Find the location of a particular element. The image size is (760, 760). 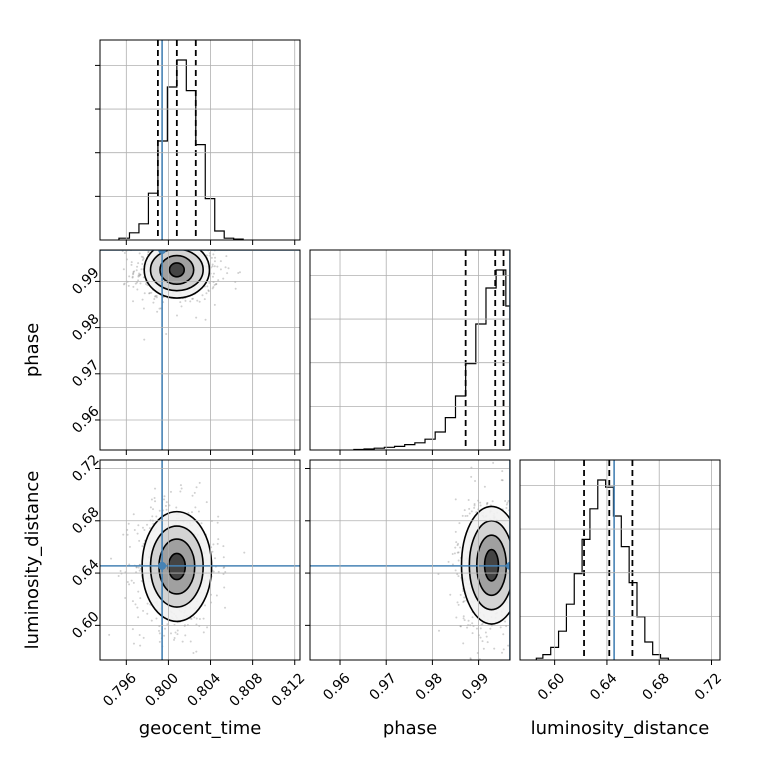

hist-panel-geocent_time is located at coordinates (198, 142).